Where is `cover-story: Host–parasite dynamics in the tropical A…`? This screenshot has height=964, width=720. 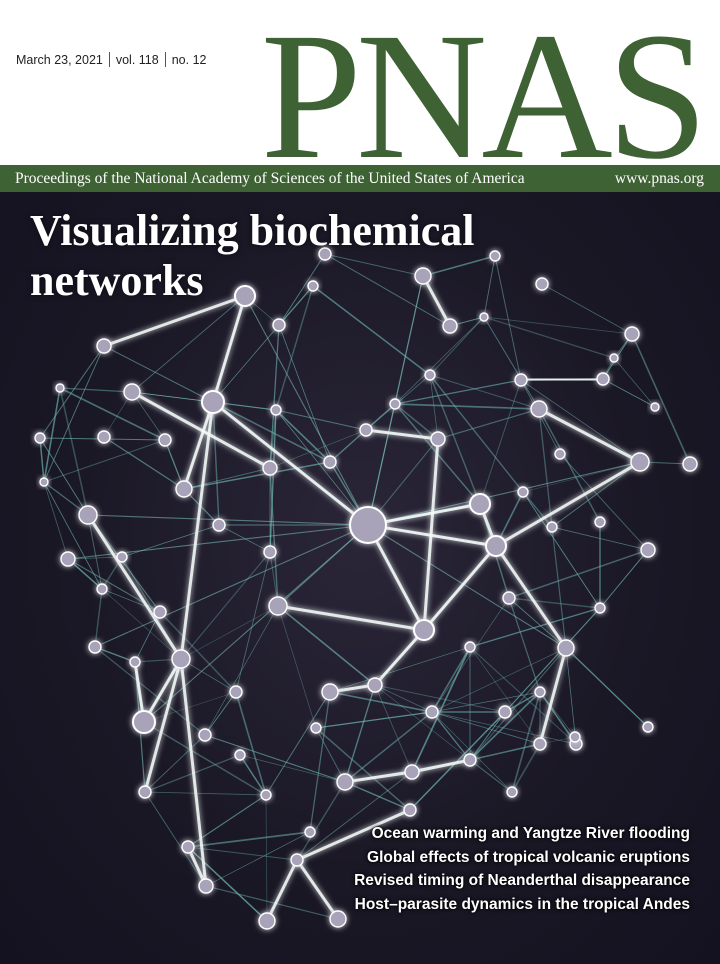 cover-story: Host–parasite dynamics in the tropical A… is located at coordinates (522, 904).